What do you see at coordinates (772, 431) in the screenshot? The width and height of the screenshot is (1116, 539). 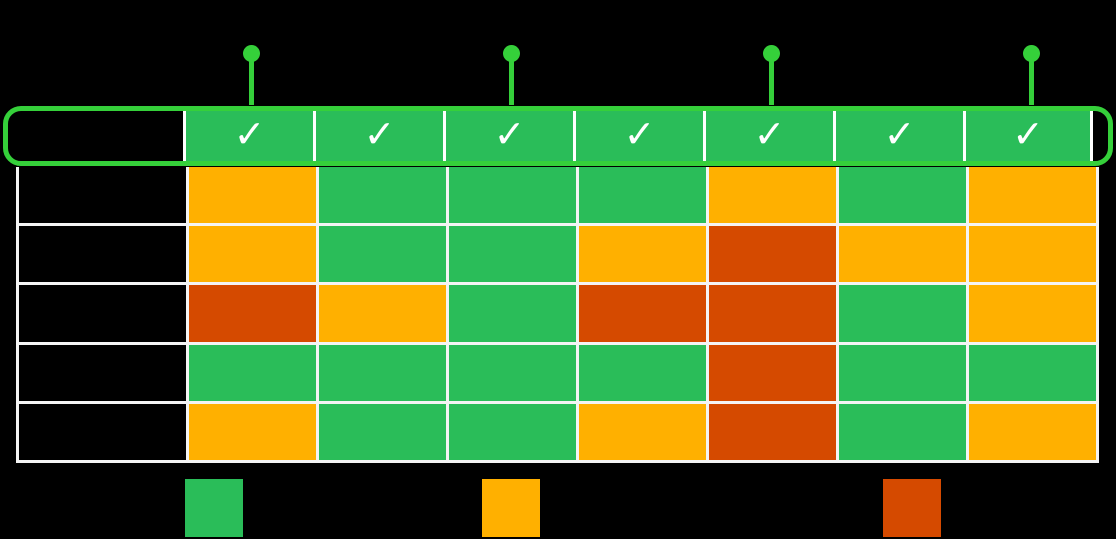 I see `status-cell-r5-c5` at bounding box center [772, 431].